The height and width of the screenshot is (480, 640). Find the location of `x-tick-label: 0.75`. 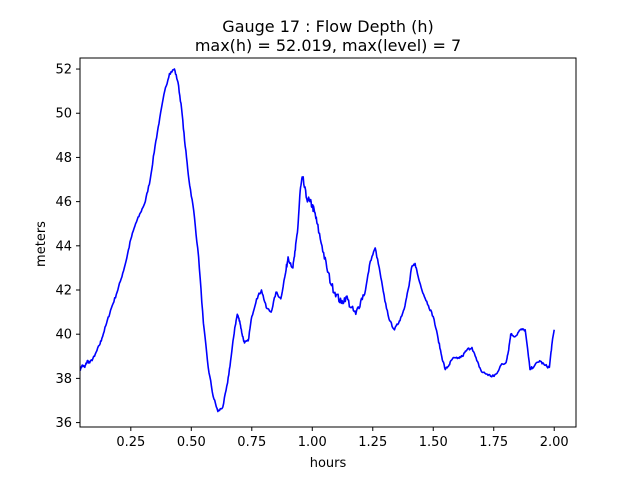

x-tick-label: 0.75 is located at coordinates (251, 442).